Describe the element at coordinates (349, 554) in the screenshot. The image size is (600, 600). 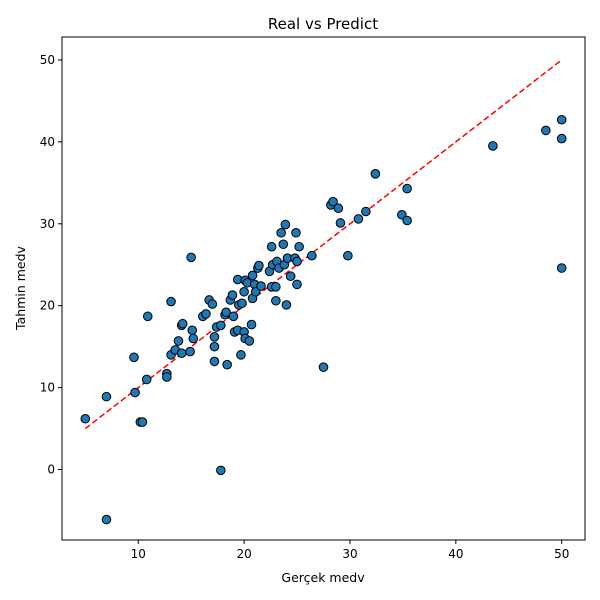
I see `x-tick-label: 30` at that location.